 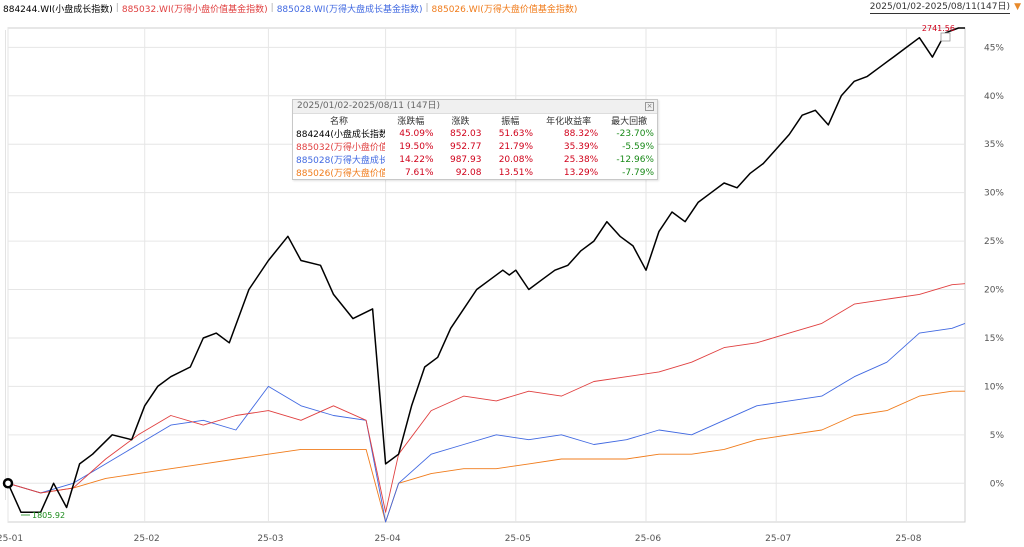 I want to click on row-max-drawdown: -5.59%, so click(x=638, y=146).